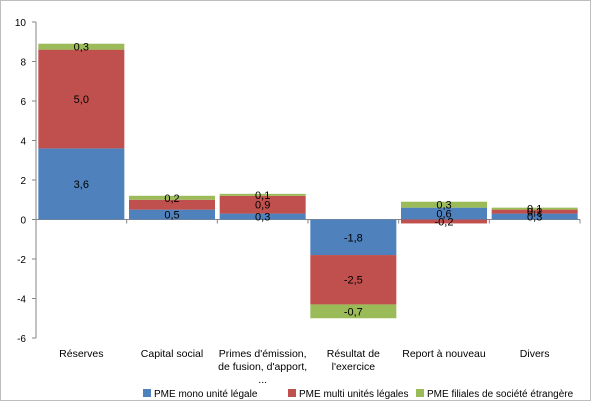 The image size is (591, 405). I want to click on data-label: 5,0, so click(81, 100).